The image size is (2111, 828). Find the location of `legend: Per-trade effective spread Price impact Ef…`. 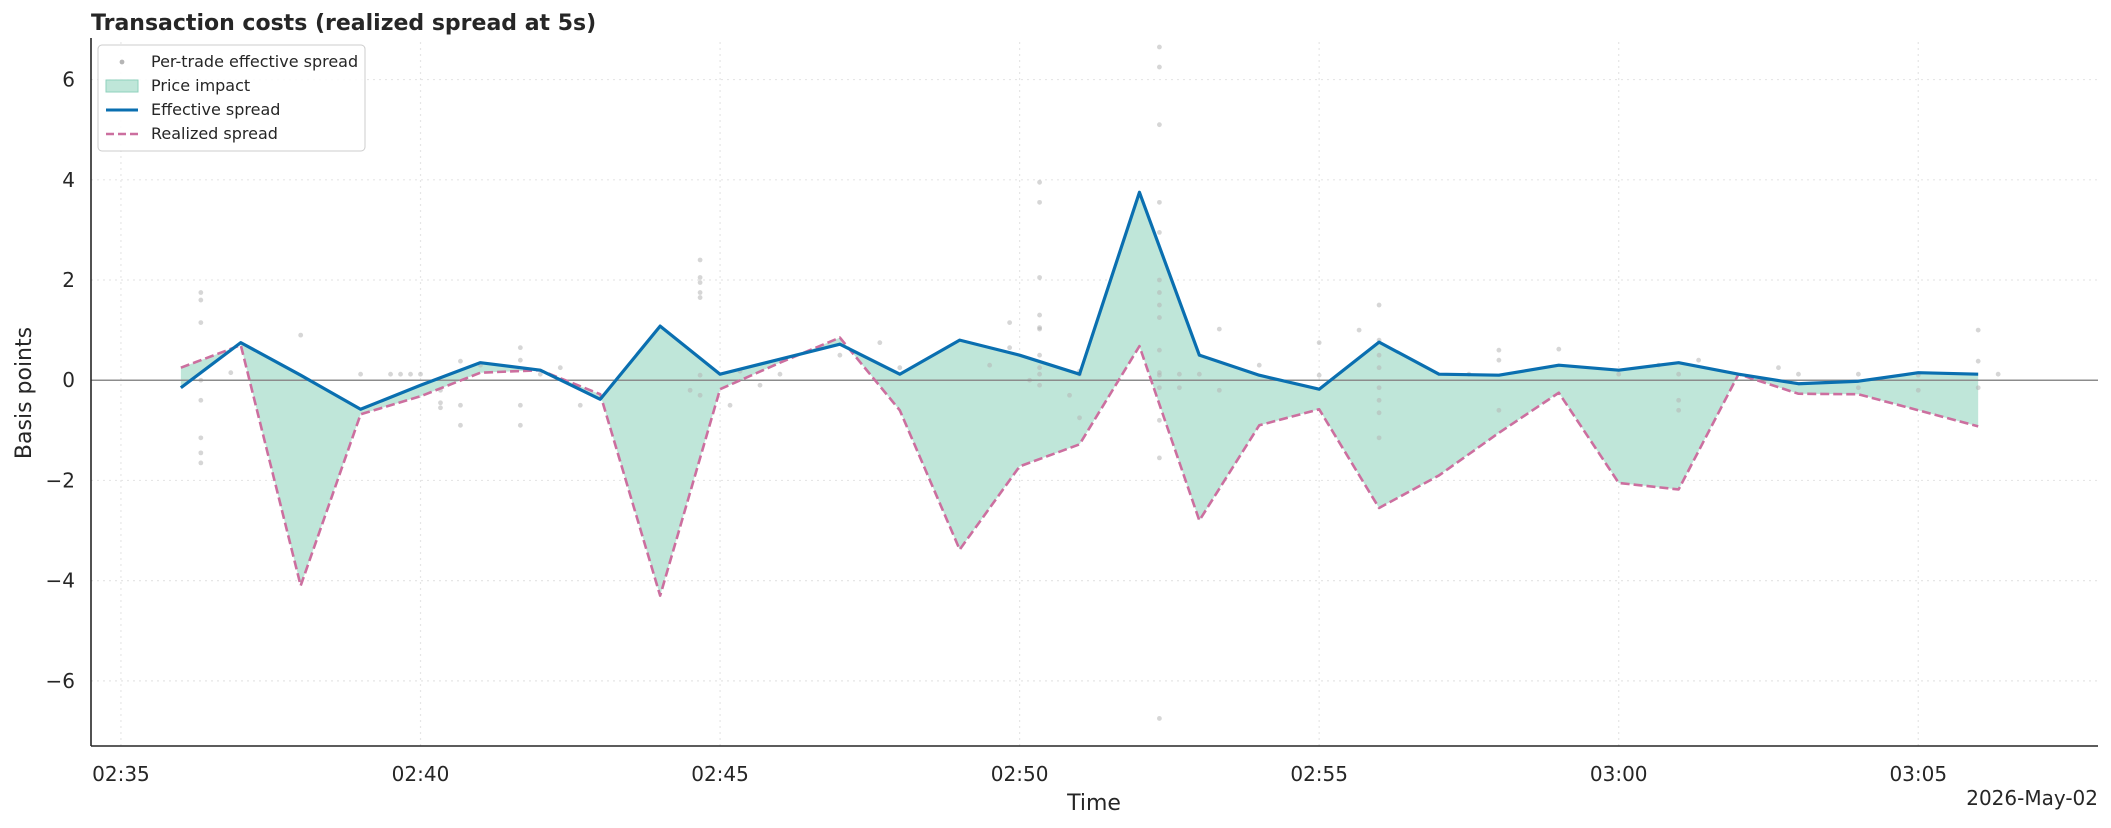

legend: Per-trade effective spread Price impact Ef… is located at coordinates (231, 98).